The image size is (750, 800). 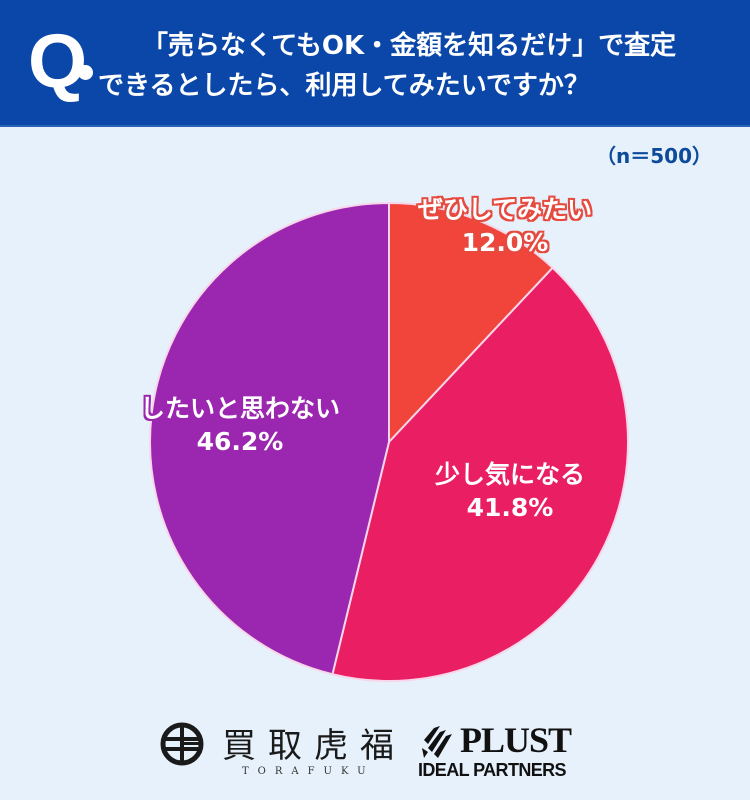 What do you see at coordinates (509, 474) in the screenshot?
I see `slice-name: 少し気になる` at bounding box center [509, 474].